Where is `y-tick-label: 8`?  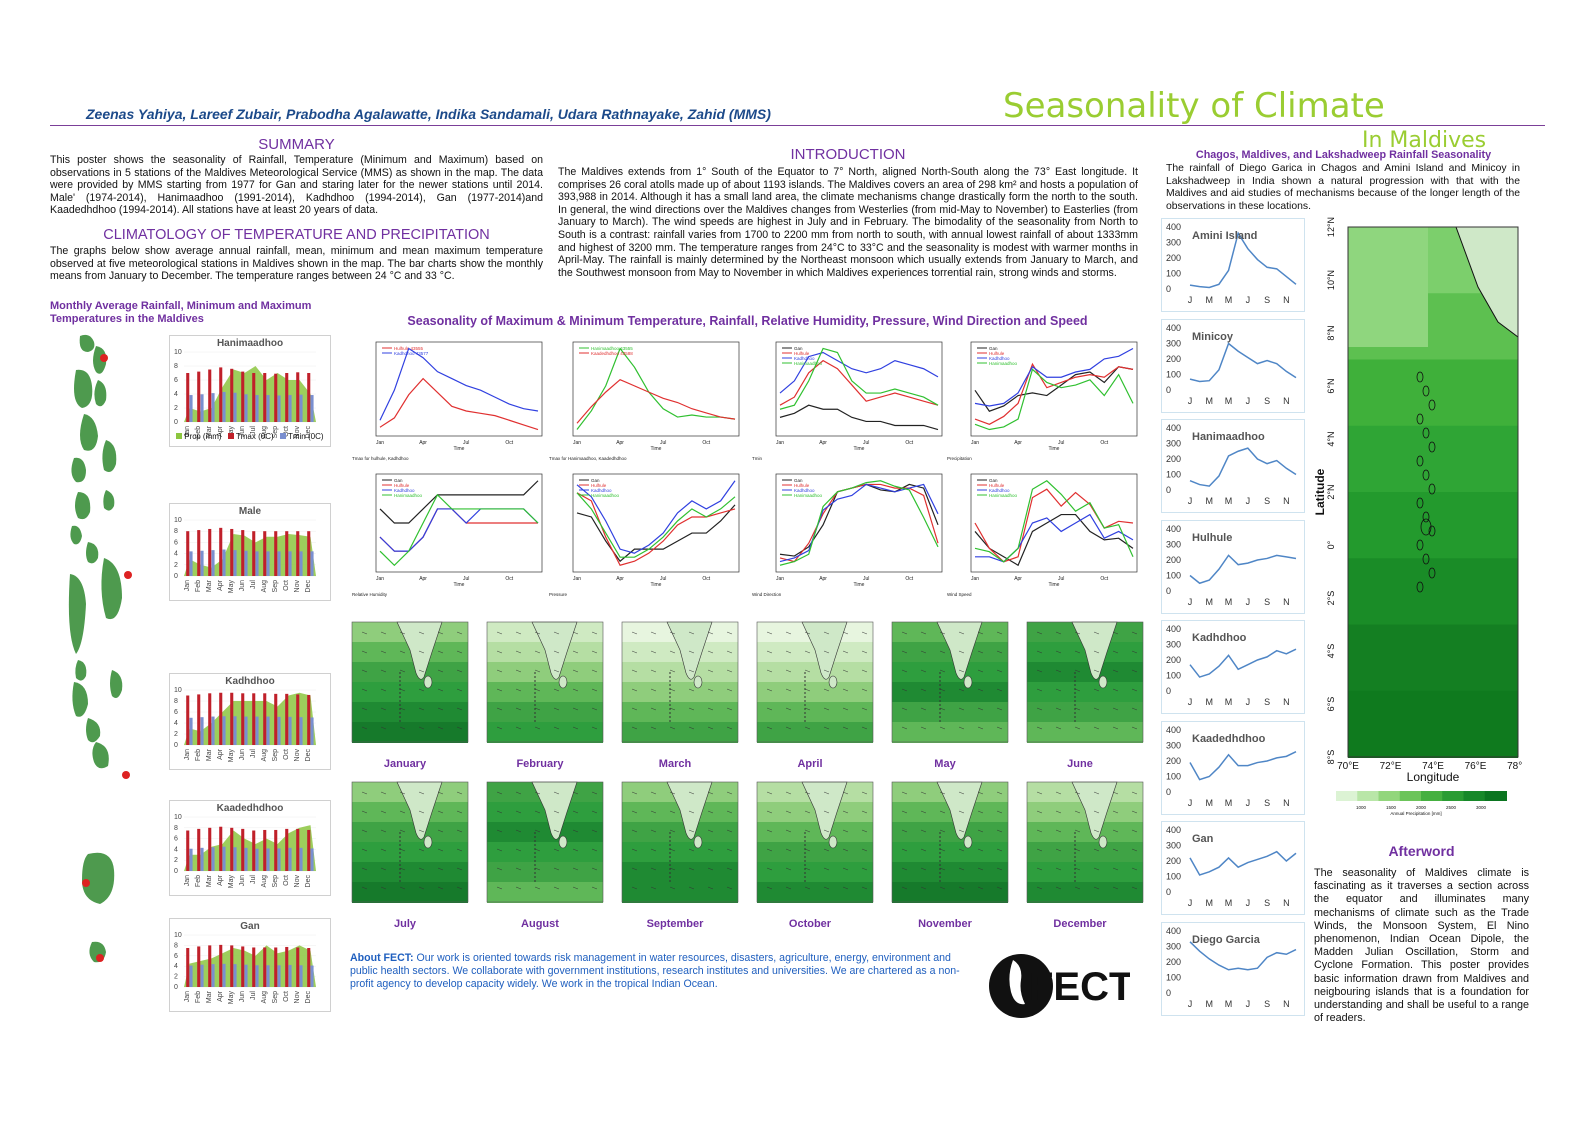 y-tick-label: 8 is located at coordinates (176, 701).